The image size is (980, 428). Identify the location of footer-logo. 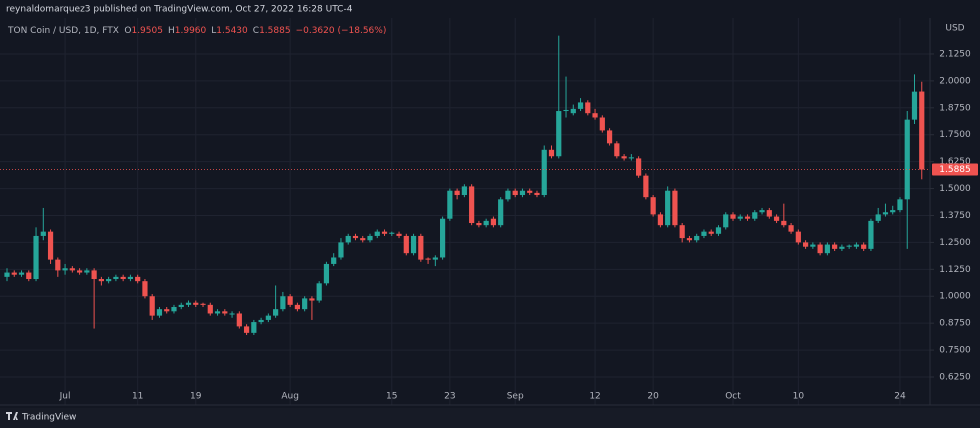
(12, 416).